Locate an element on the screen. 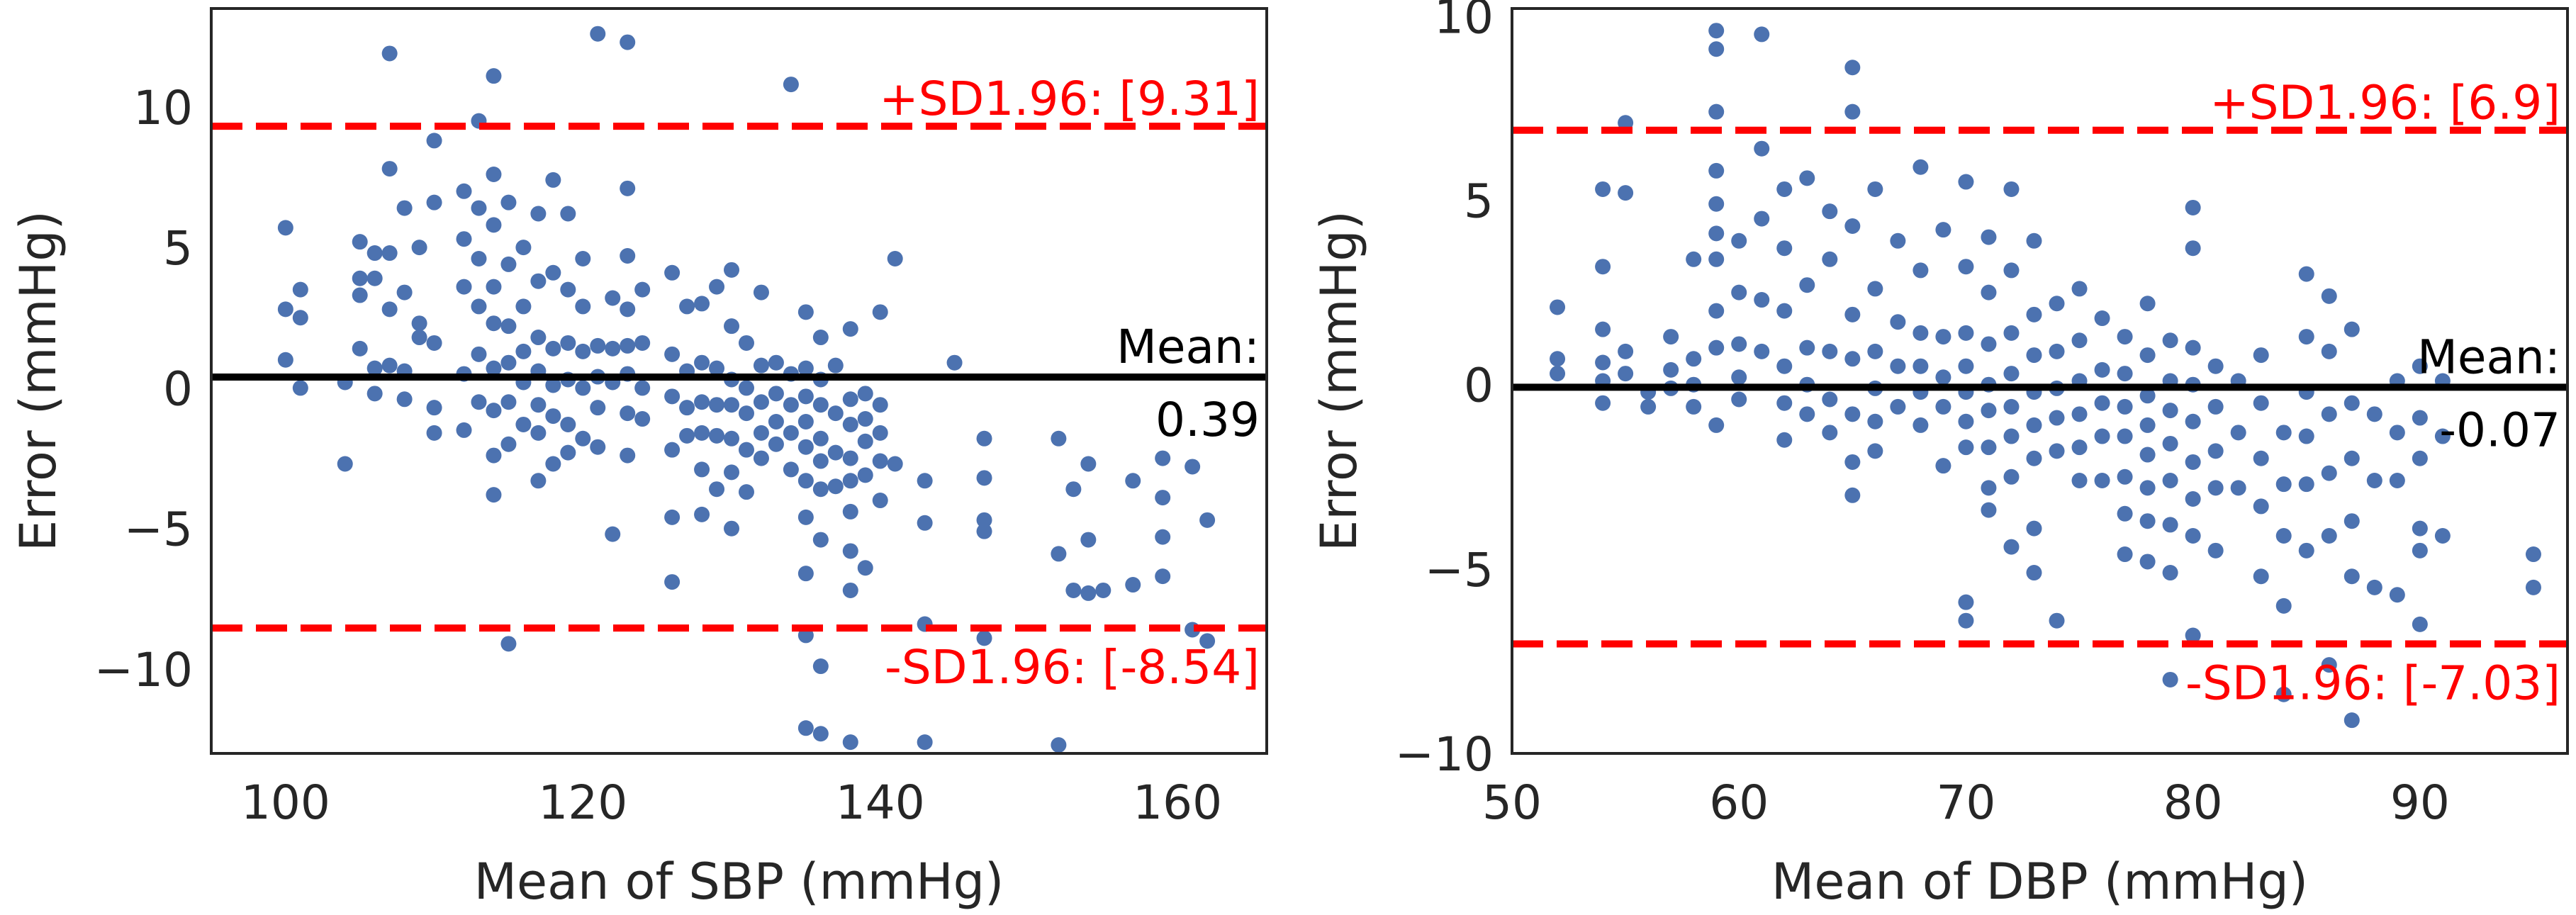 Image resolution: width=2576 pixels, height=915 pixels. x-tick-label: 140 is located at coordinates (881, 802).